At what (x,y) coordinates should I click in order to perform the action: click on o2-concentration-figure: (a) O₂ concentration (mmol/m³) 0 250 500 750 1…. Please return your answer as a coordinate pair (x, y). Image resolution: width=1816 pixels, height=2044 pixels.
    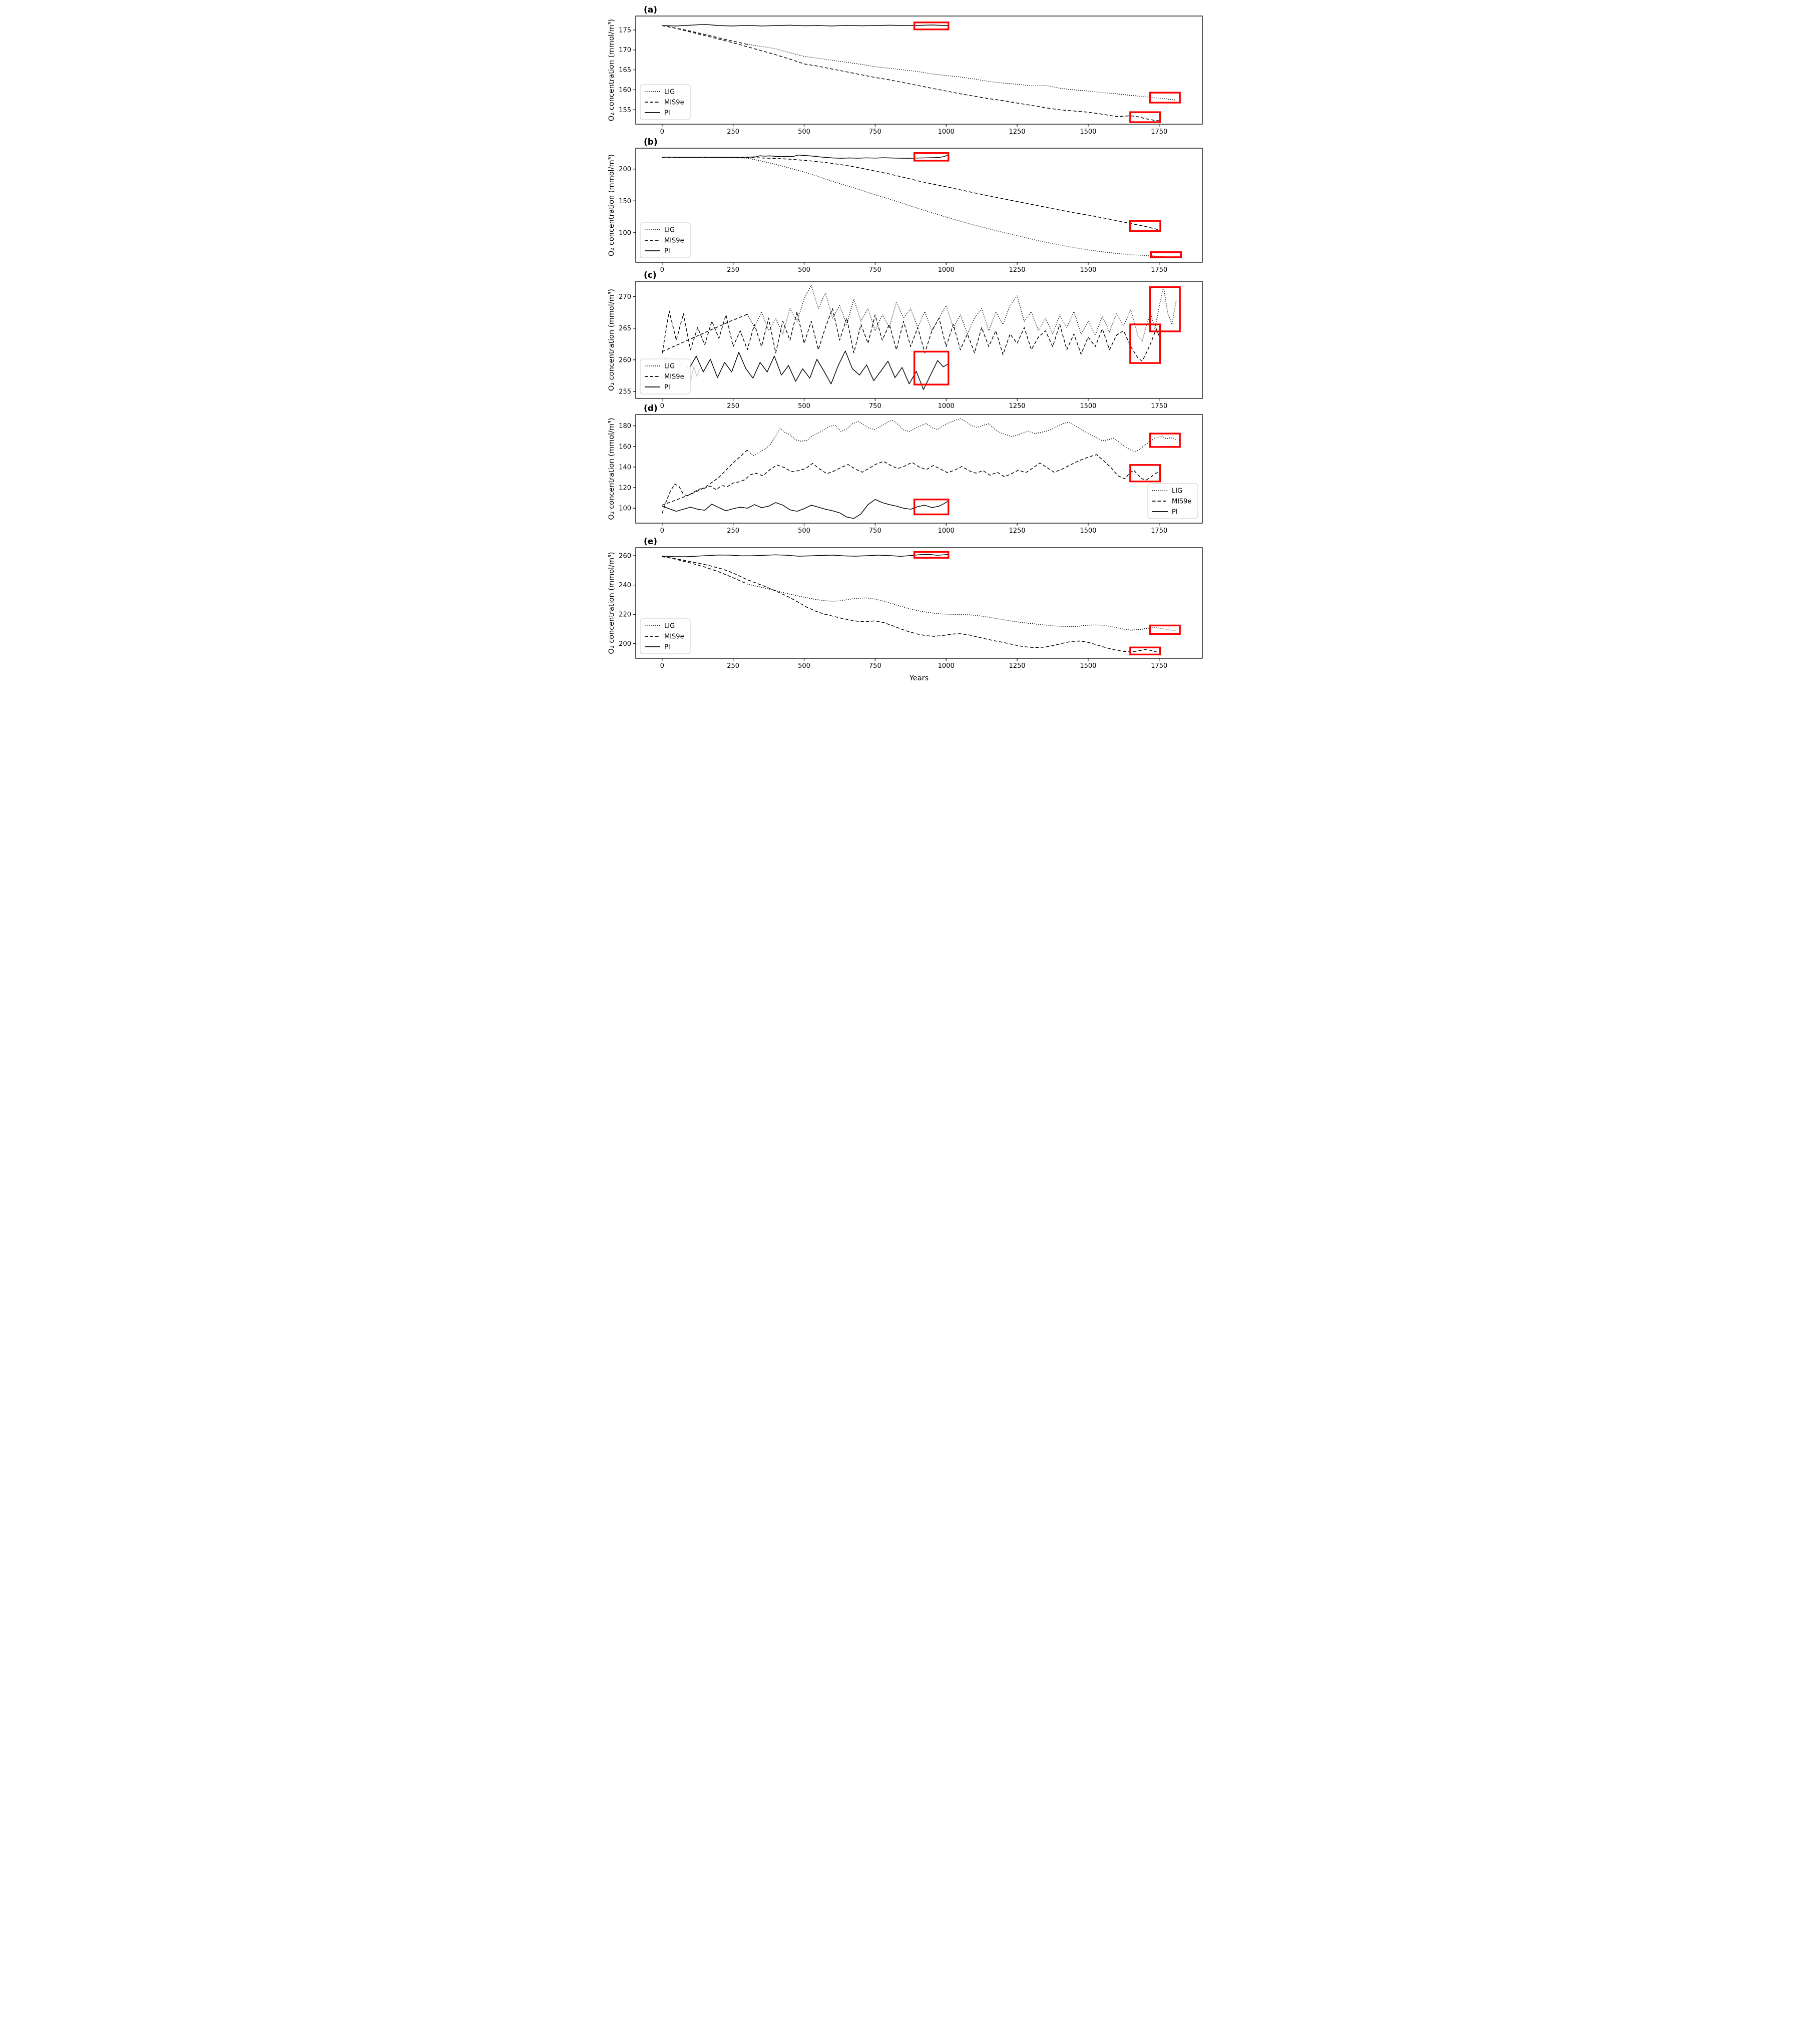
    Looking at the image, I should click on (908, 341).